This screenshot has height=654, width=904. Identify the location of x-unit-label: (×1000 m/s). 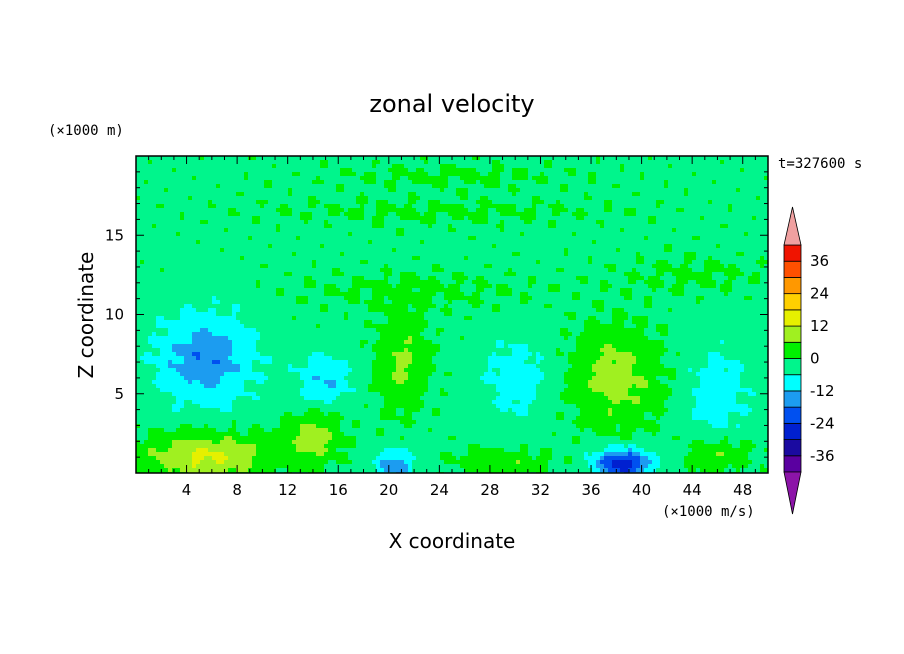
(708, 512).